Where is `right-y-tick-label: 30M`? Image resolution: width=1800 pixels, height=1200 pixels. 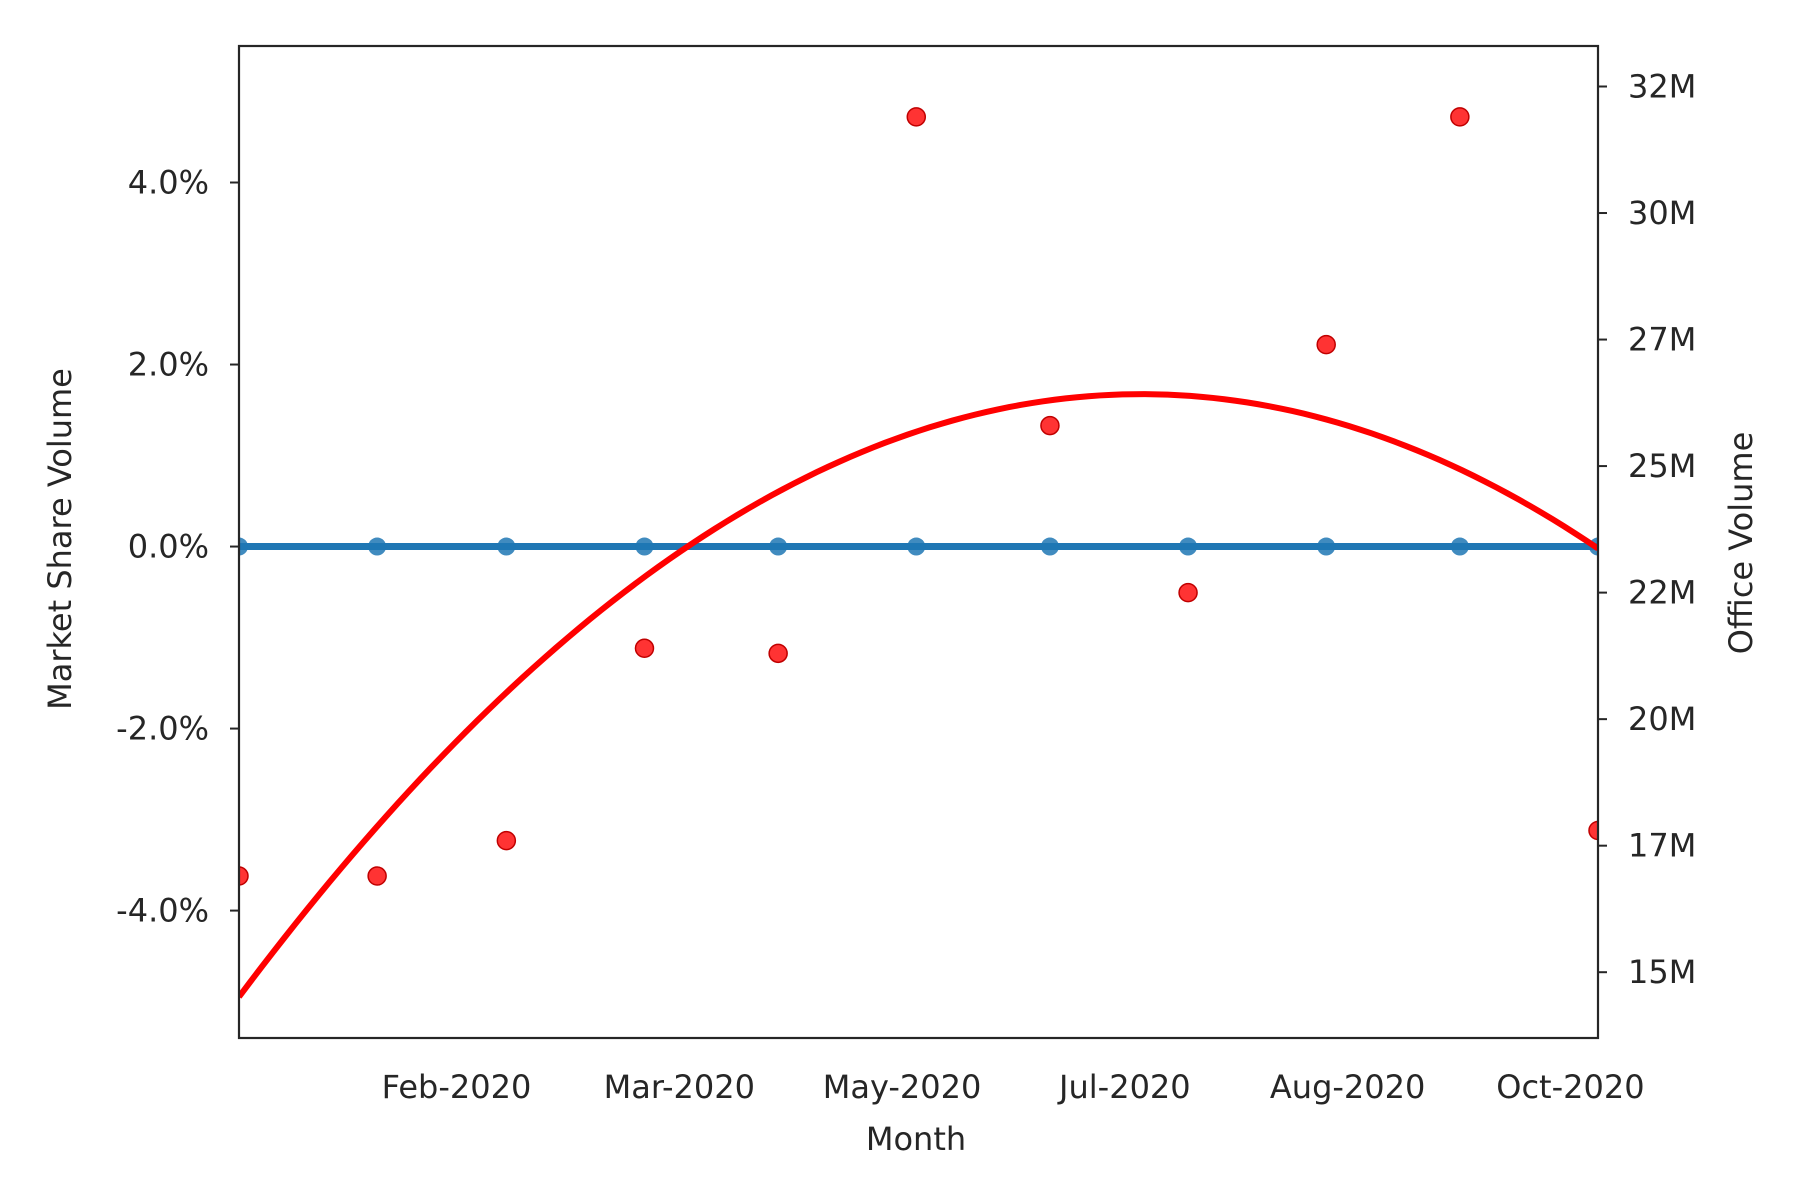
right-y-tick-label: 30M is located at coordinates (1662, 213).